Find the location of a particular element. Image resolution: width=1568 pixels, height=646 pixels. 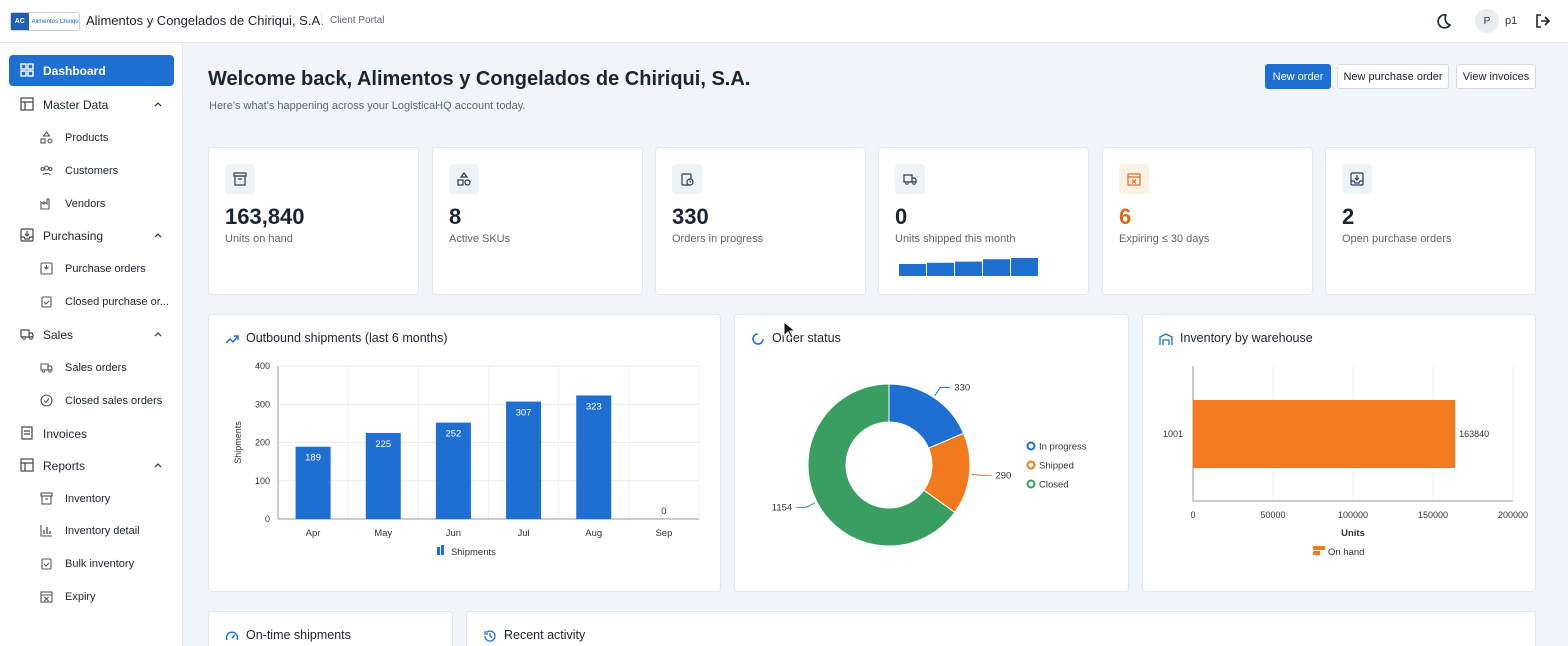

sidebar-item-master-data: Master Data is located at coordinates (91, 104).